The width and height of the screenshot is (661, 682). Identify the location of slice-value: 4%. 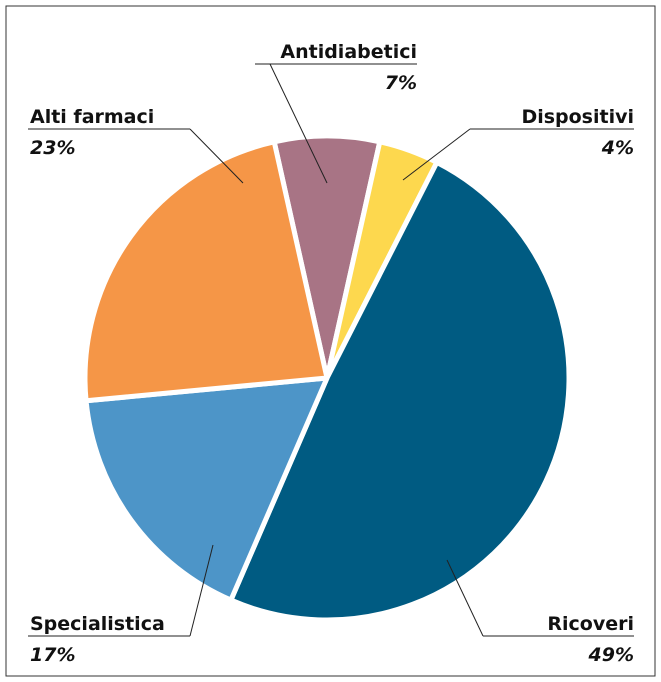
(617, 148).